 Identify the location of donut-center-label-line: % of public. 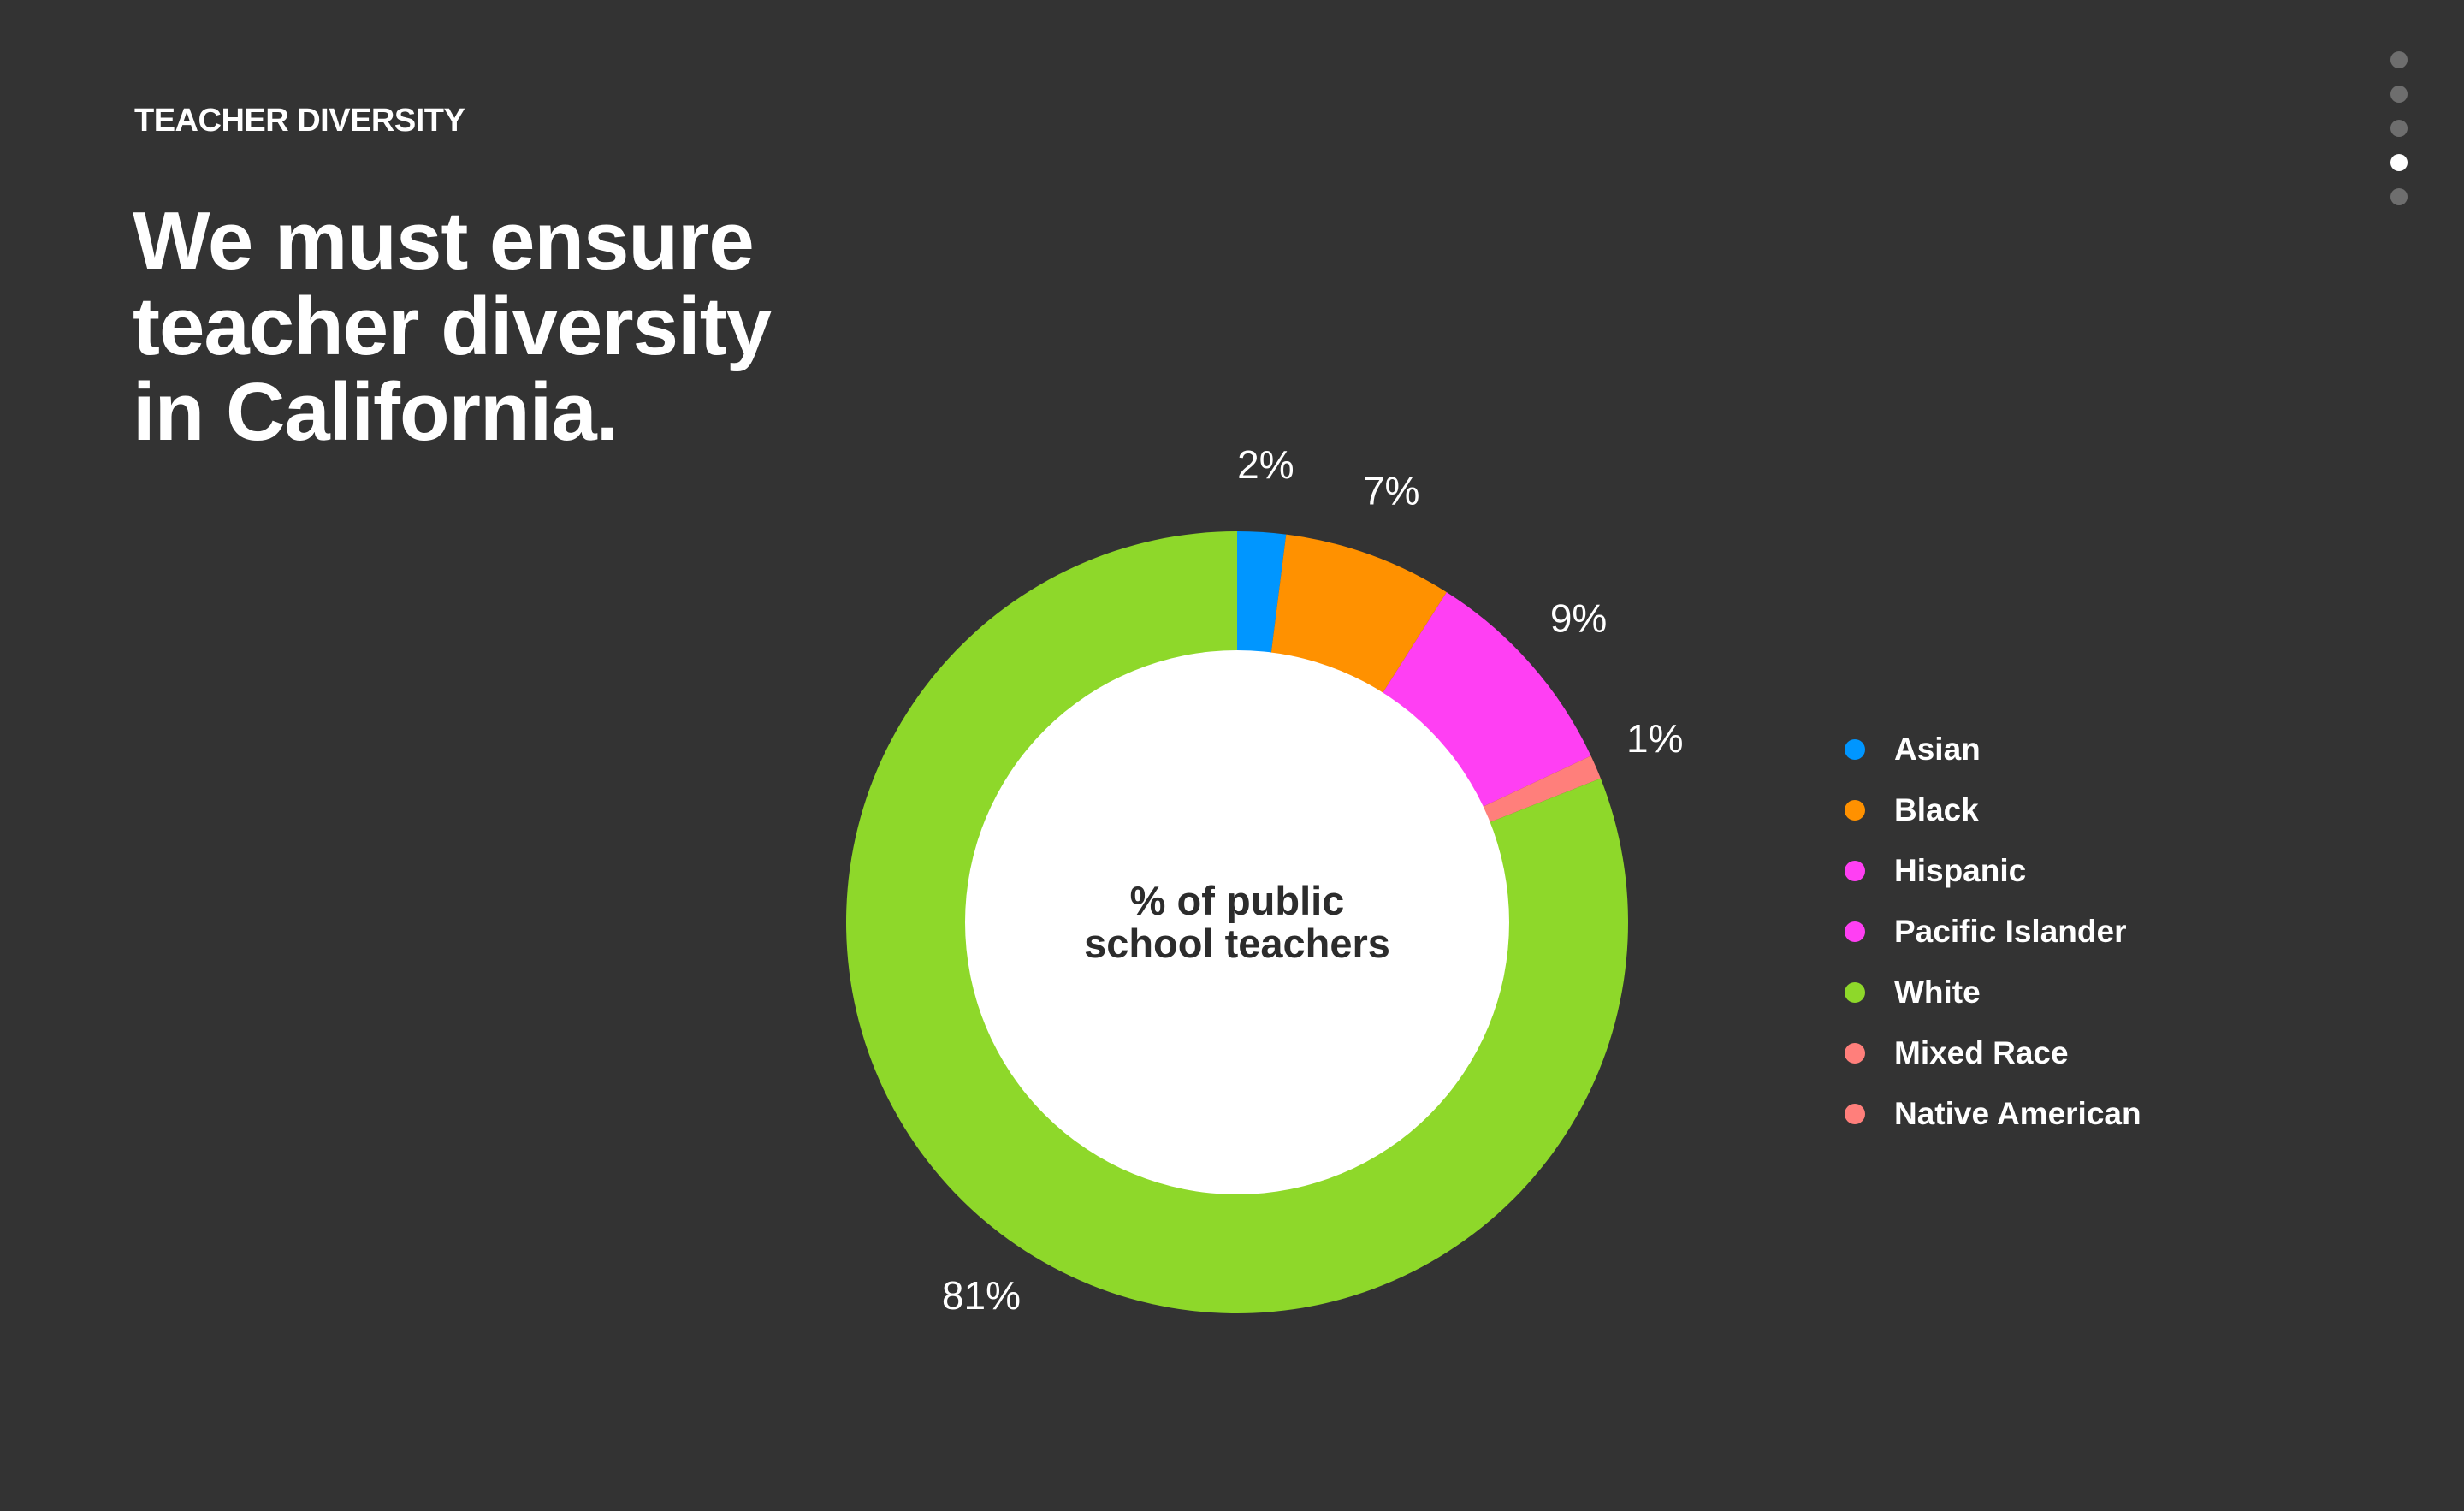
(1237, 901).